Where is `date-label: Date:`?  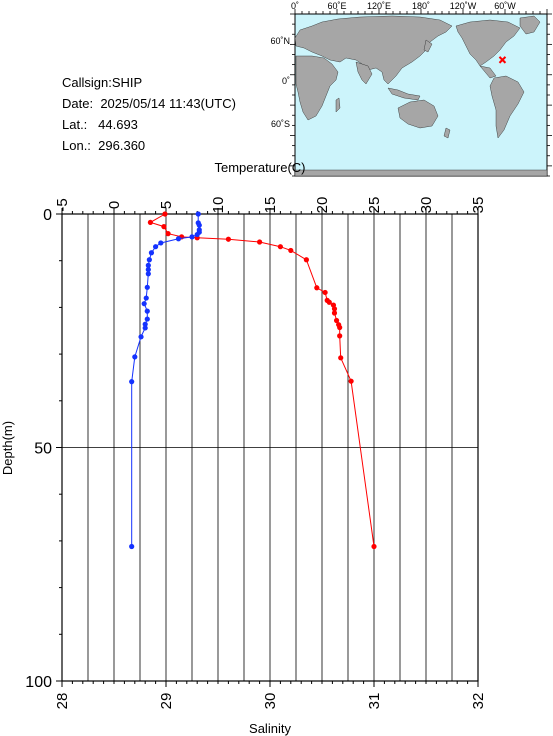
date-label: Date: is located at coordinates (78, 103).